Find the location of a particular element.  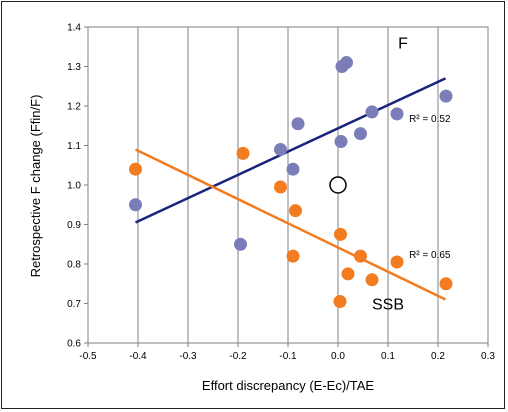

y-tick-label: 0.7 is located at coordinates (74, 304).